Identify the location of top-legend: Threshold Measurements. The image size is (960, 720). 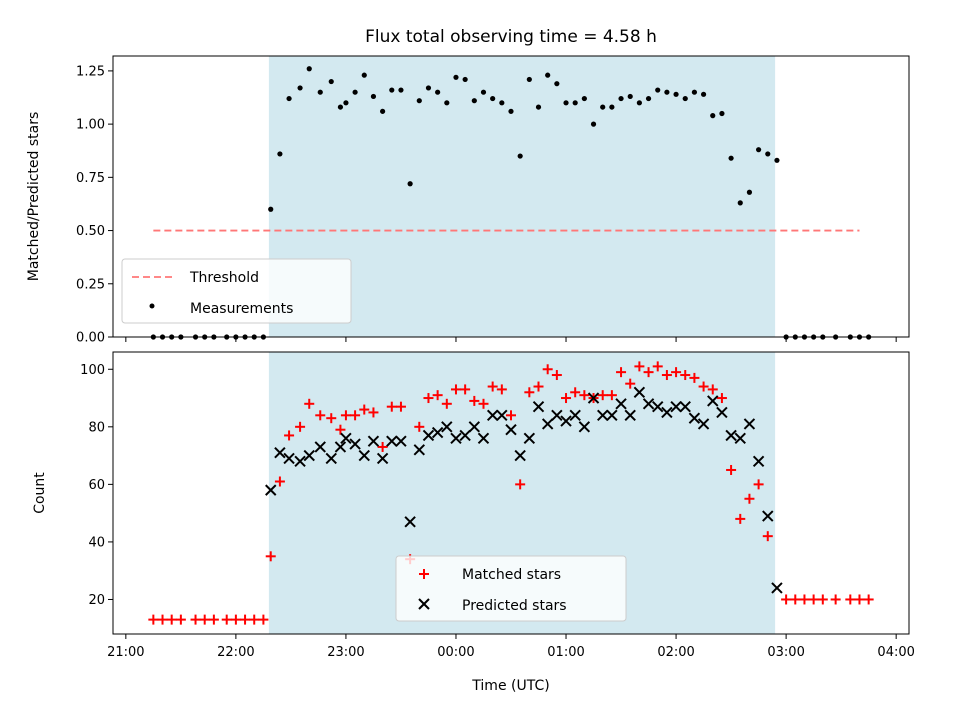
(236, 291).